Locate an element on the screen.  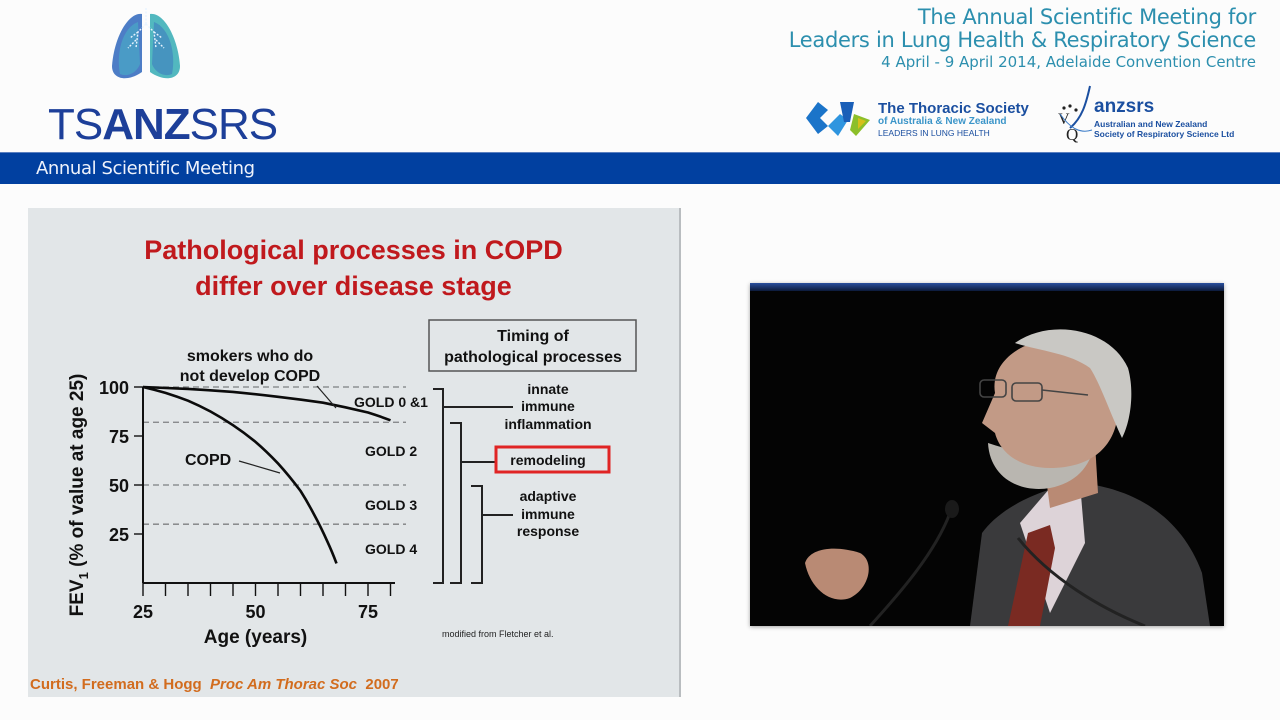
process-innate-label: immune is located at coordinates (548, 406).